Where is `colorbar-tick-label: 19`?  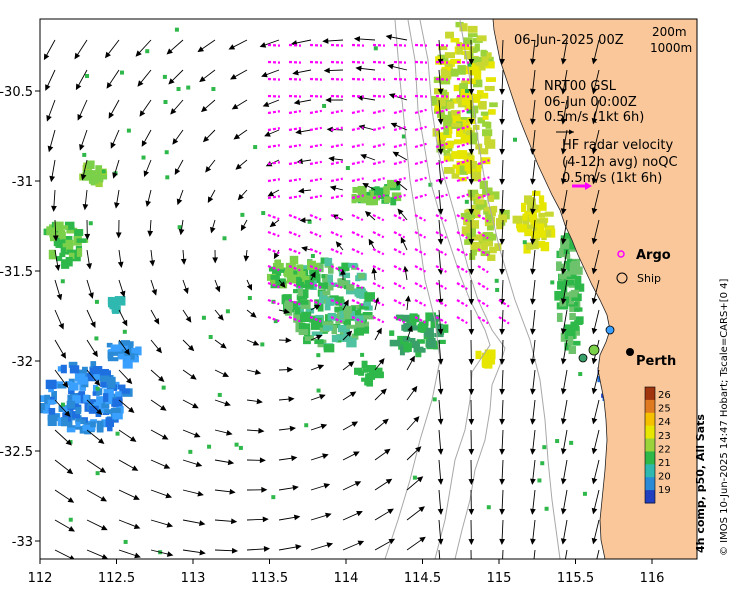
colorbar-tick-label: 19 is located at coordinates (664, 490).